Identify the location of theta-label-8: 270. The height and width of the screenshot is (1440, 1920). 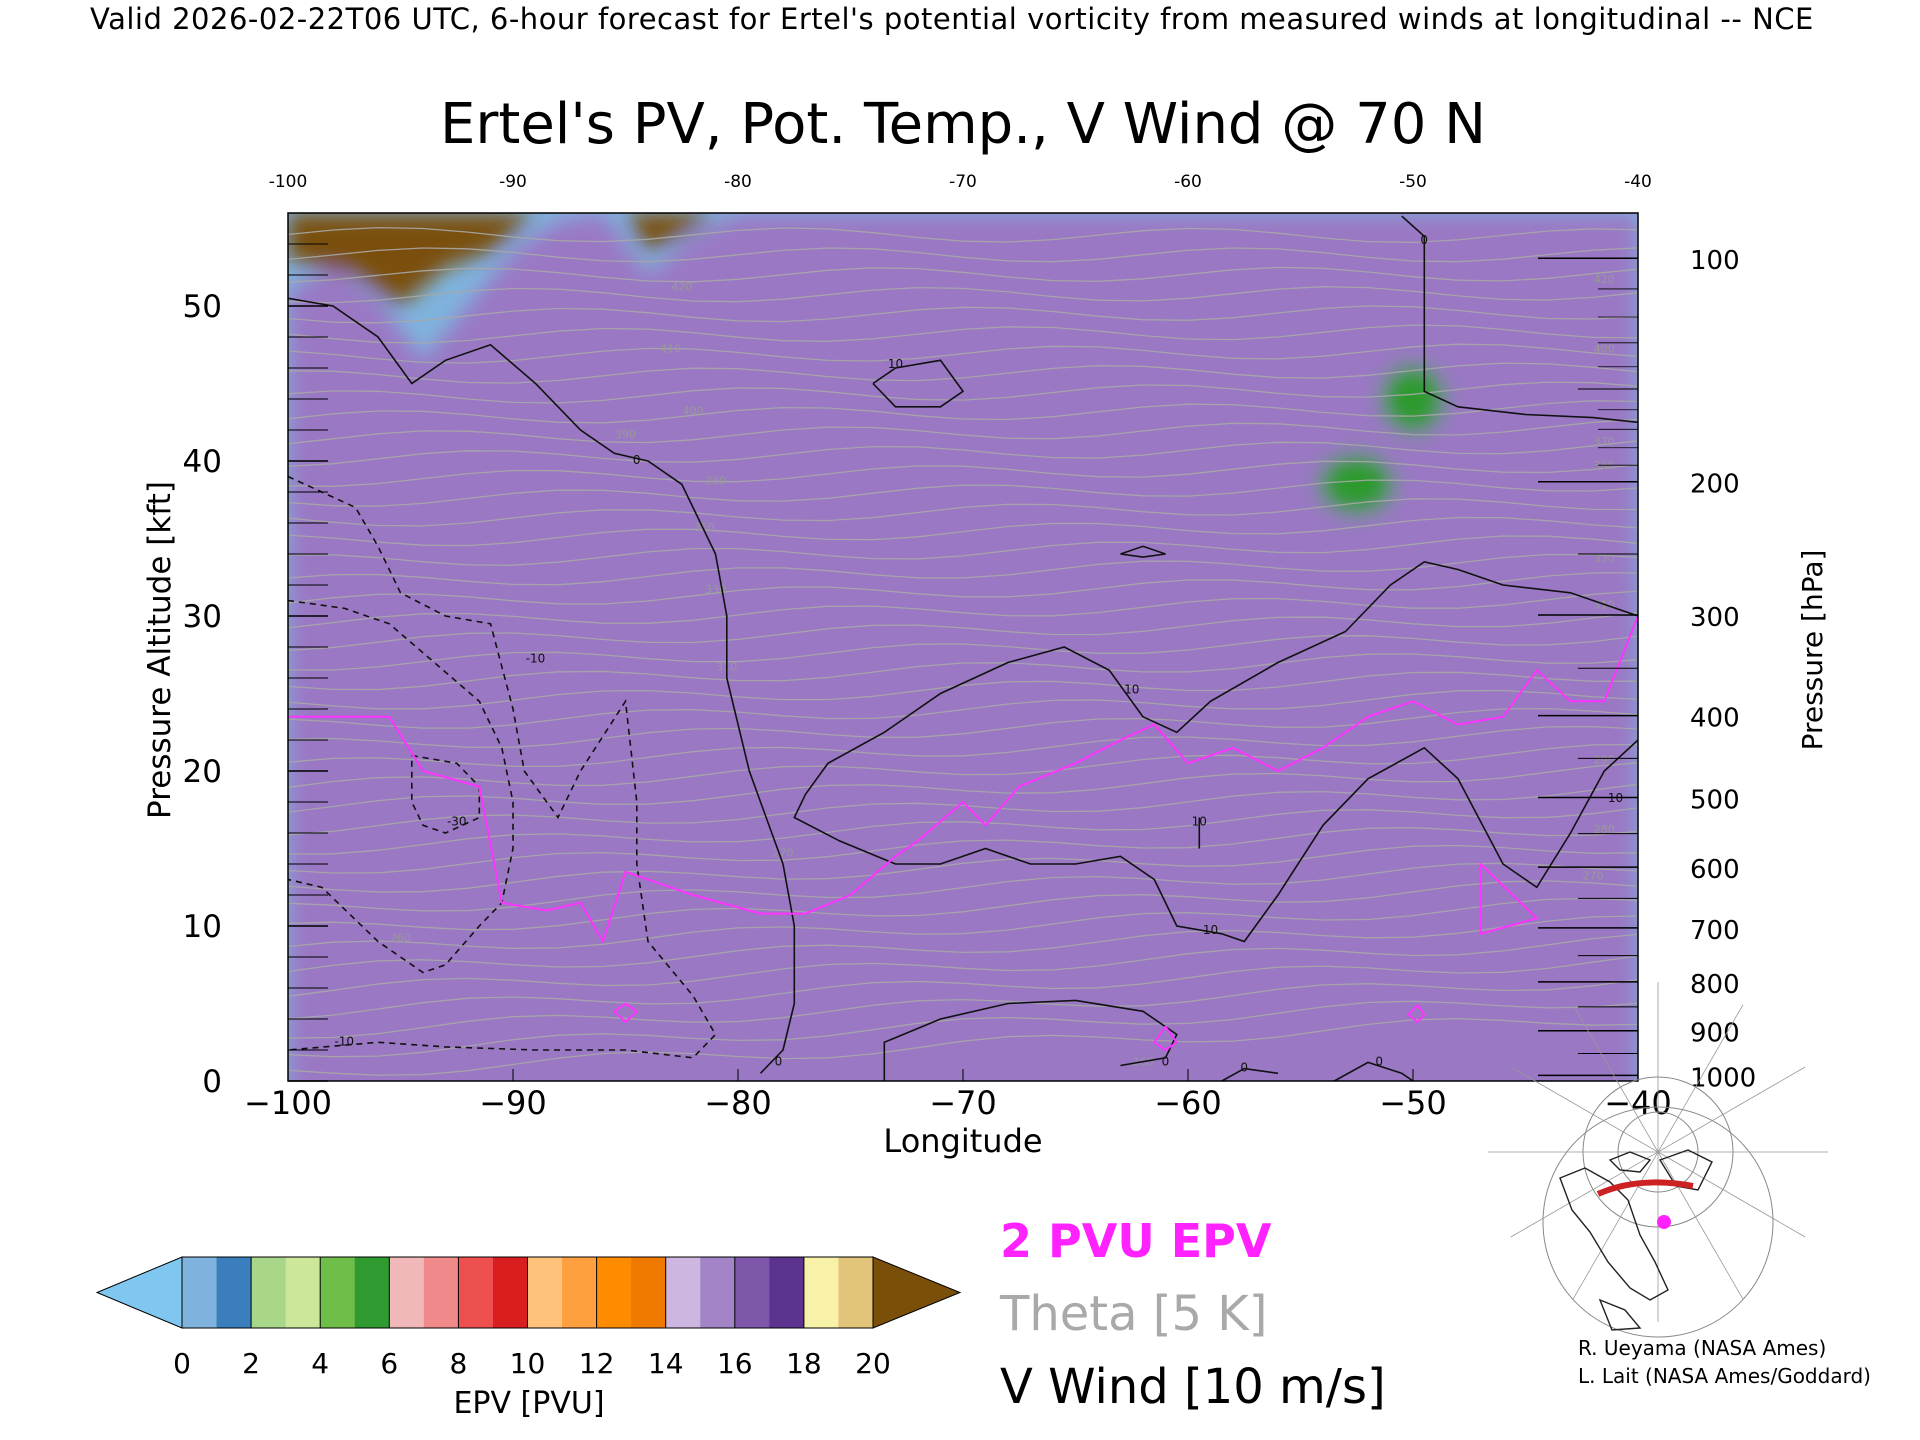
(783, 852).